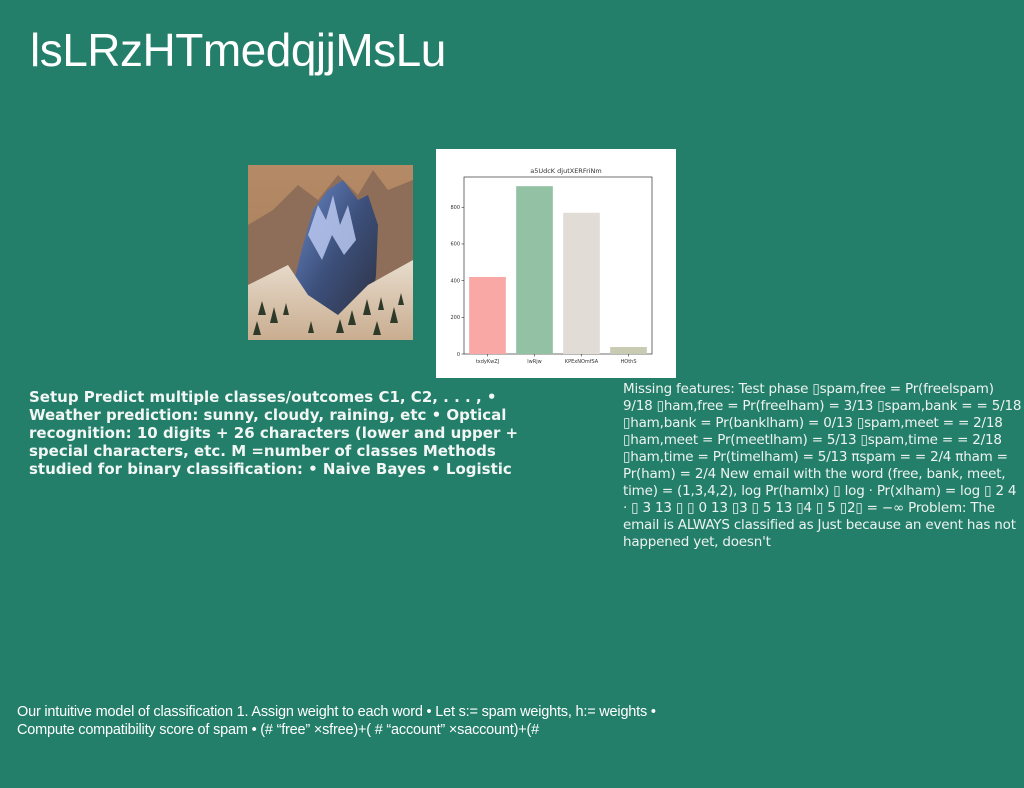 The height and width of the screenshot is (788, 1024). I want to click on chart-title: a5UdcK djutXERFriNm, so click(566, 171).